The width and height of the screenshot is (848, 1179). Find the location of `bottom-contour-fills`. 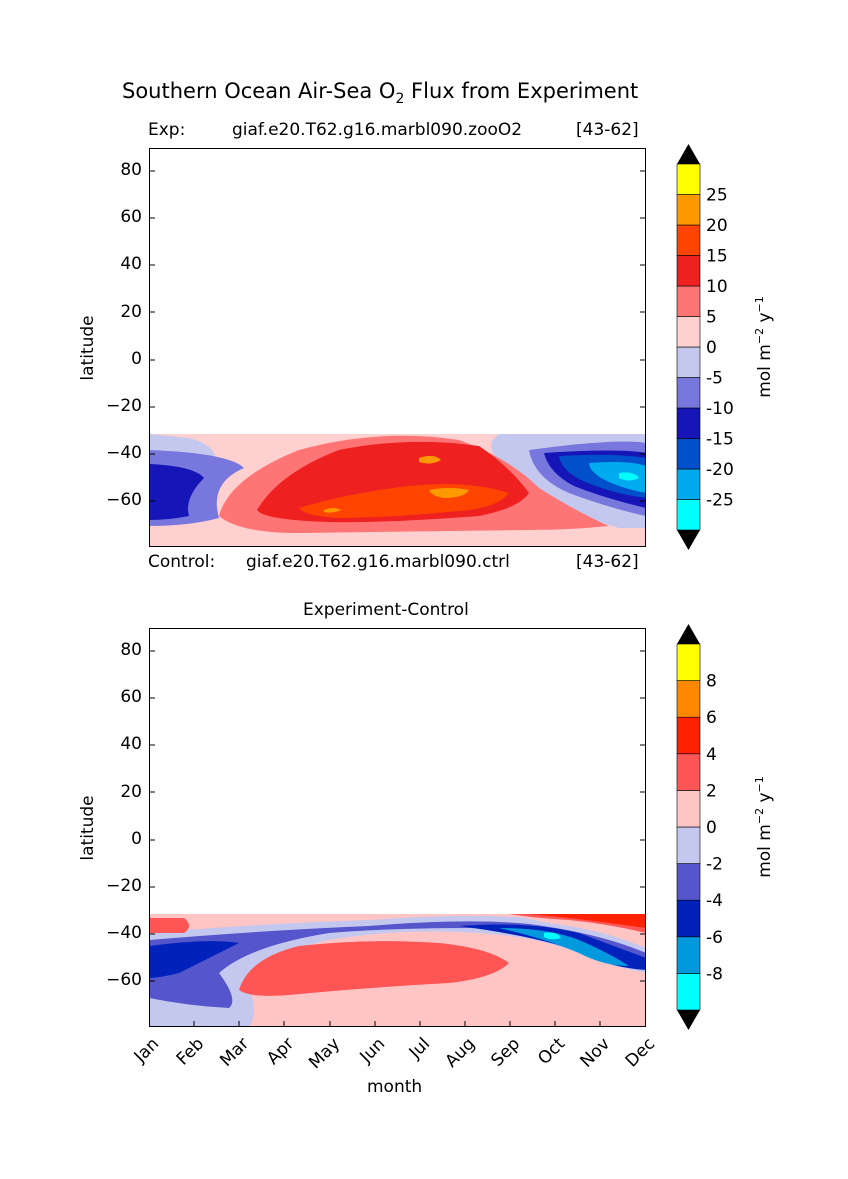

bottom-contour-fills is located at coordinates (397, 970).